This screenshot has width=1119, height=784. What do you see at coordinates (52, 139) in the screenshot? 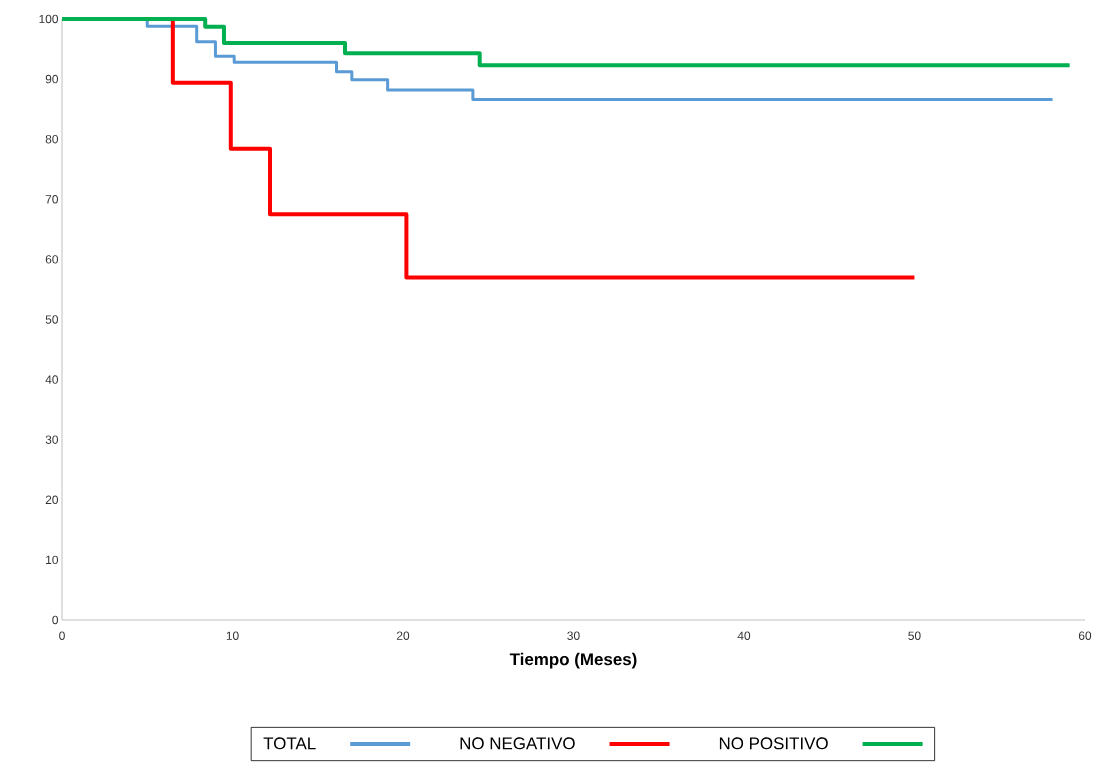
I see `y-tick-label: 80` at bounding box center [52, 139].